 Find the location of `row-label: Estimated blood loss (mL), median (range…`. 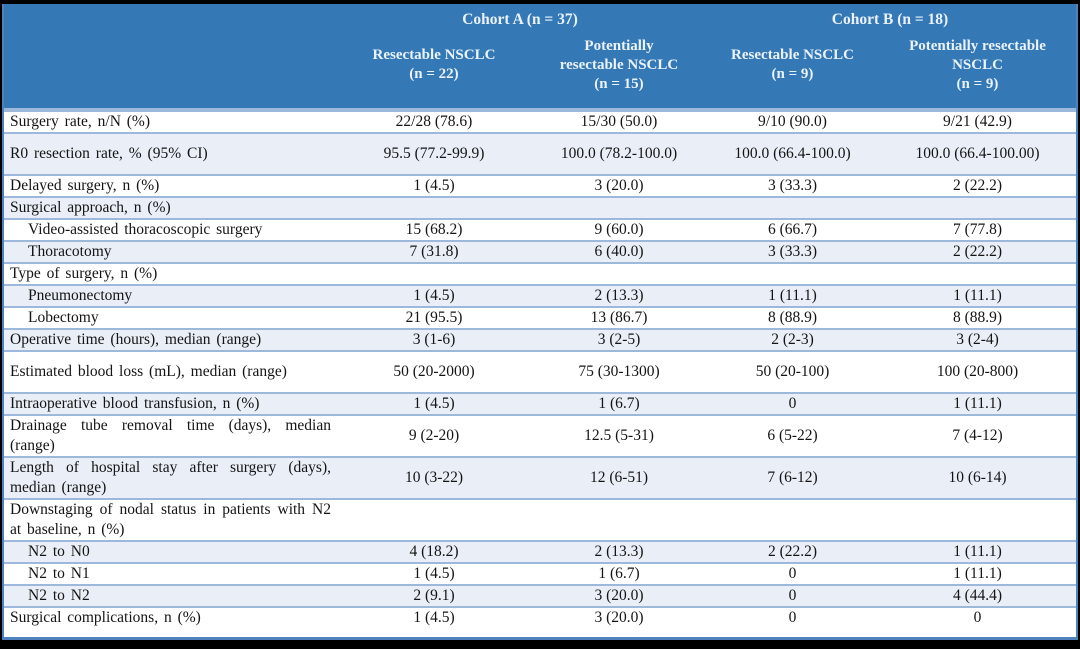

row-label: Estimated blood loss (mL), median (range… is located at coordinates (148, 371).